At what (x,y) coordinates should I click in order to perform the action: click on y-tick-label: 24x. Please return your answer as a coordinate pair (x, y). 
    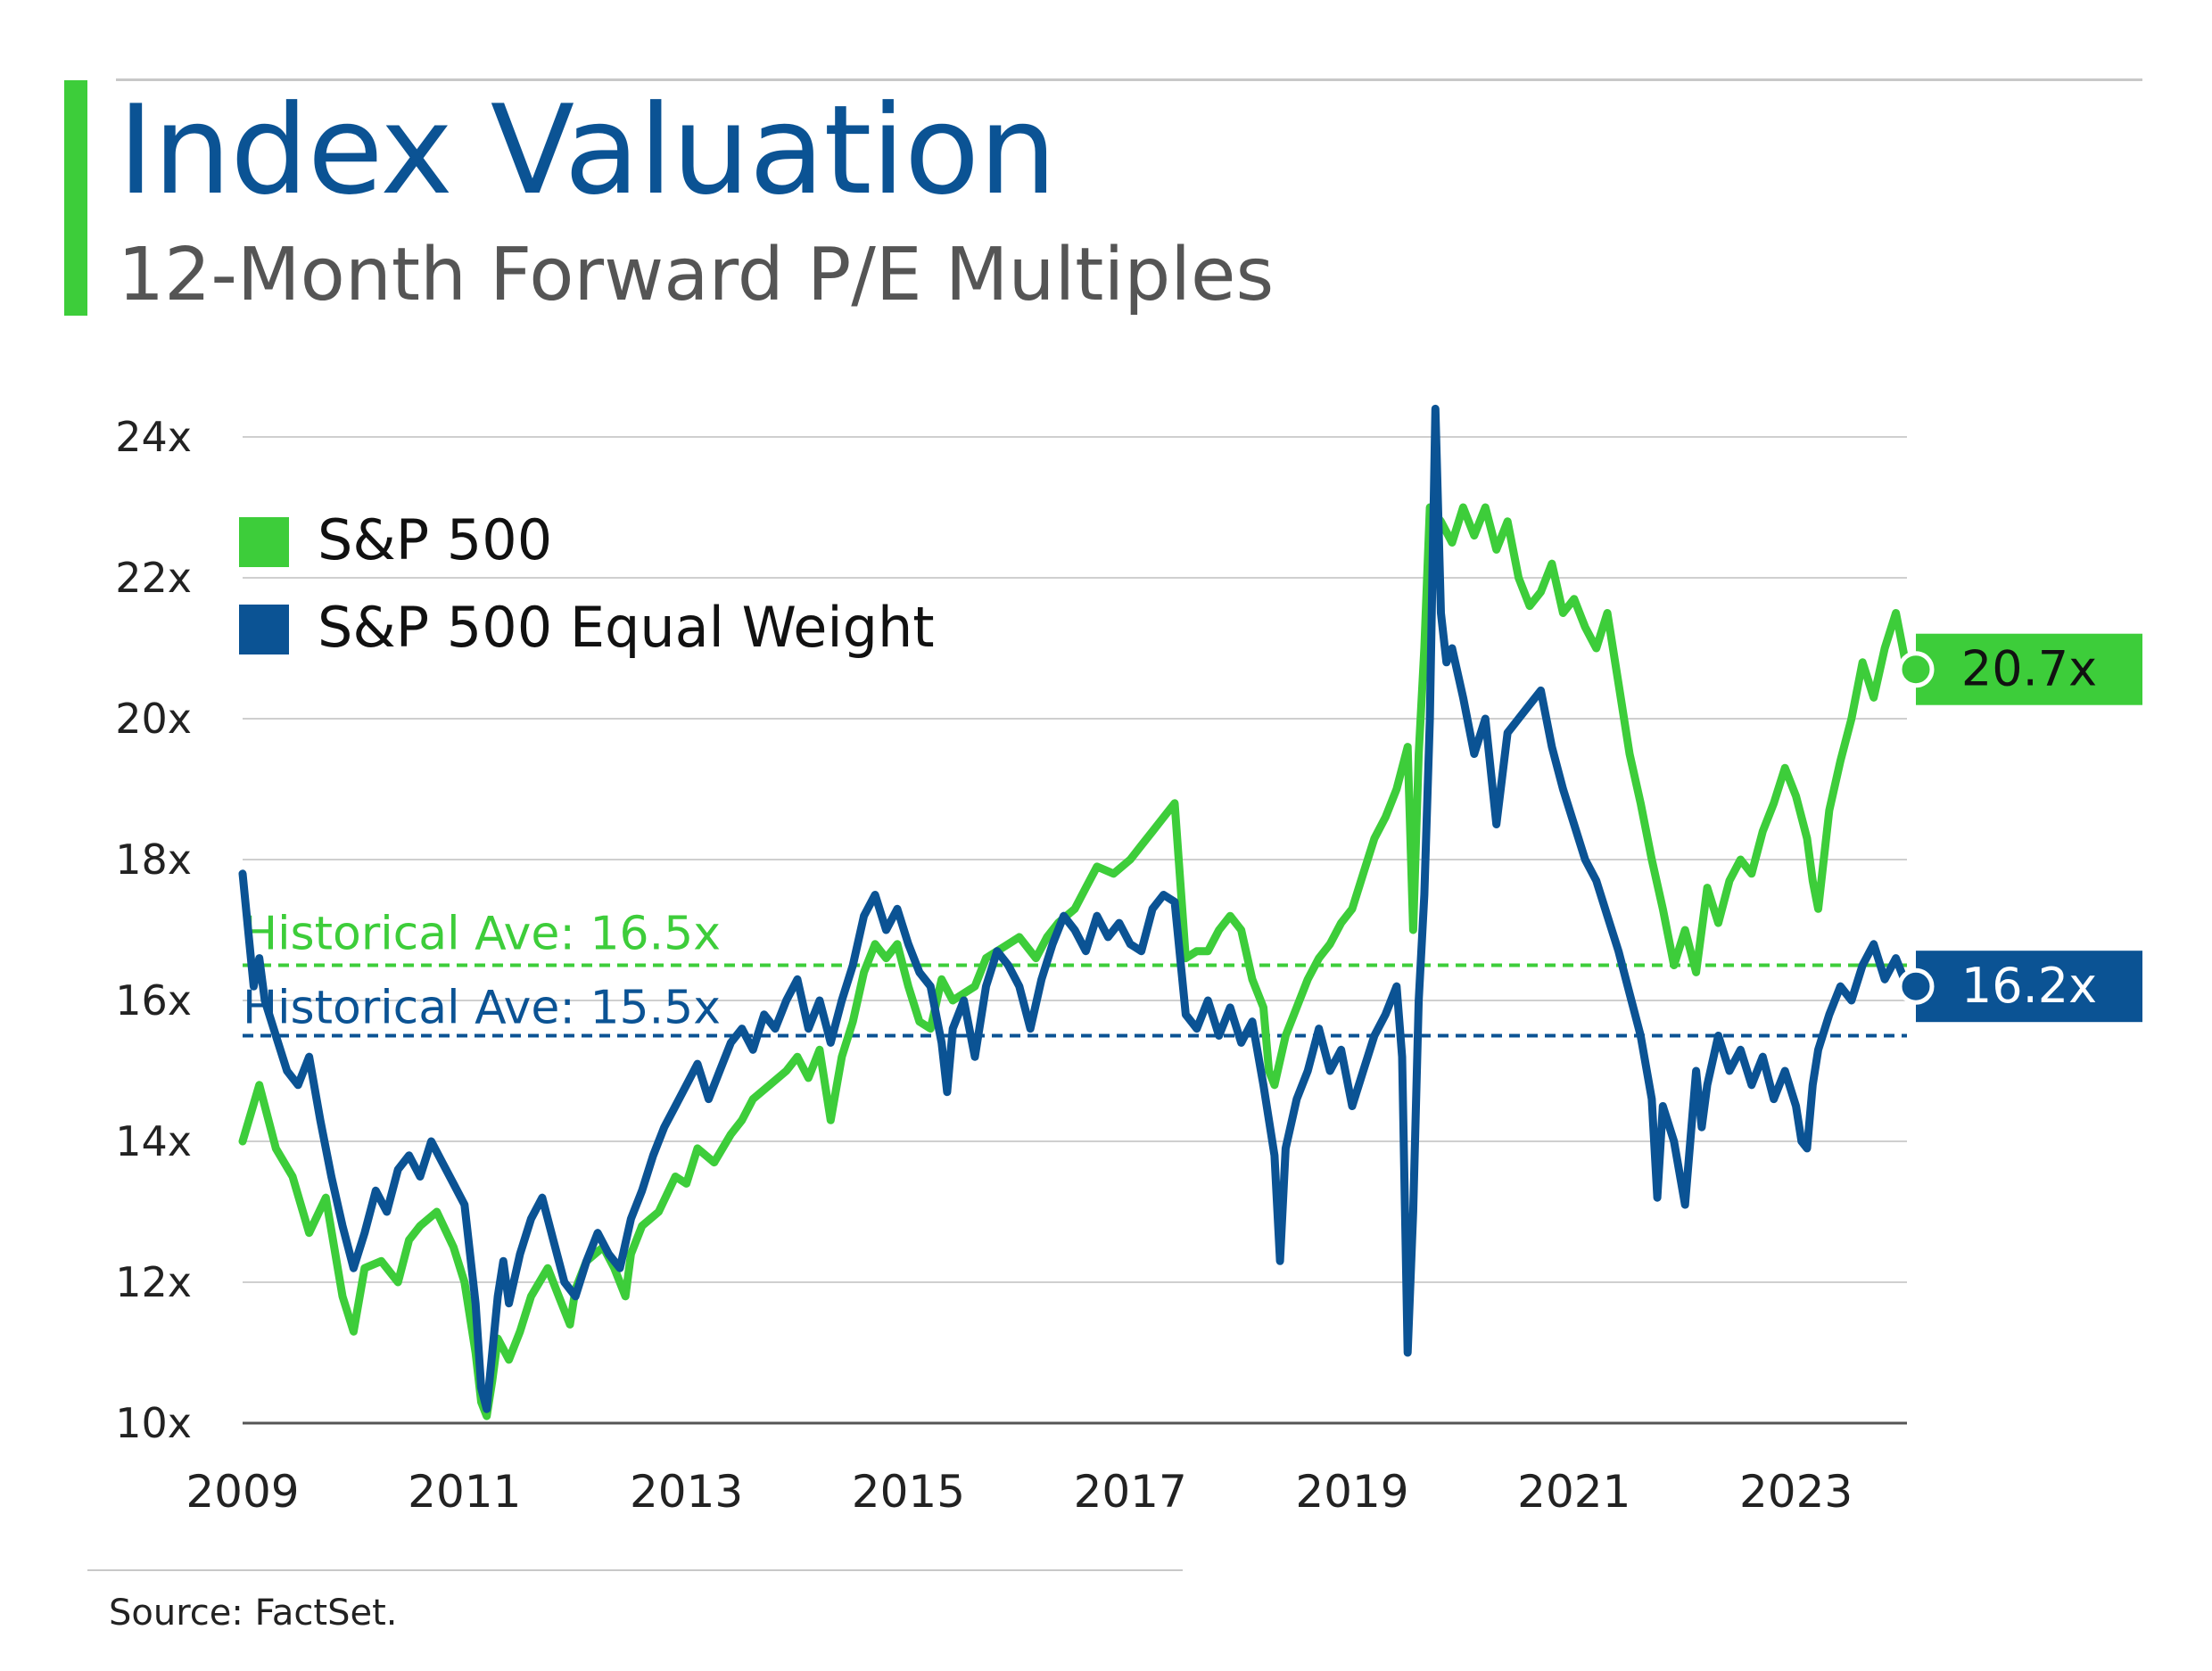
    Looking at the image, I should click on (154, 437).